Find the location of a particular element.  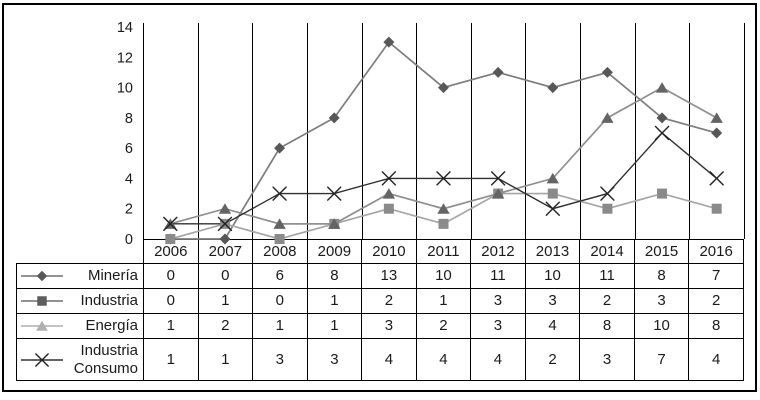

legend-cell: Industria is located at coordinates (80, 301).